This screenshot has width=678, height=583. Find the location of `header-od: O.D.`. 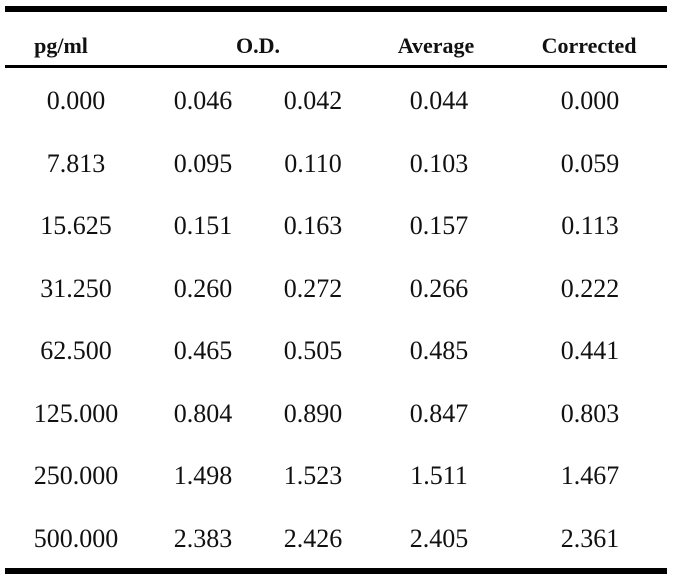

header-od: O.D. is located at coordinates (258, 45).